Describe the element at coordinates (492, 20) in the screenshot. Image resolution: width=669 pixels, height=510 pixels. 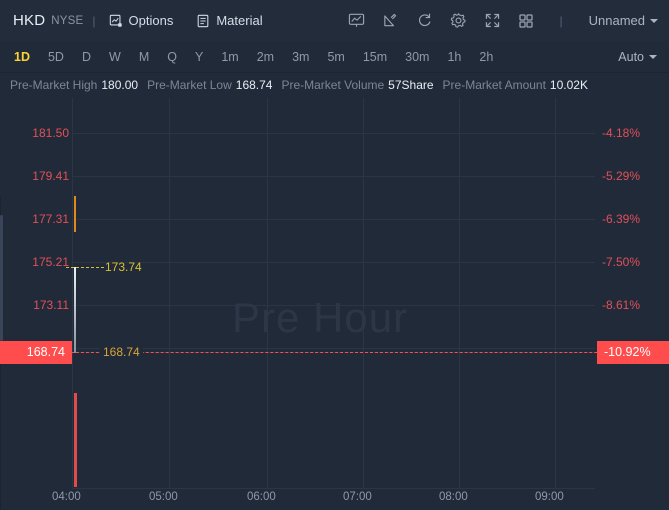
I see `fullscreen-icon` at that location.